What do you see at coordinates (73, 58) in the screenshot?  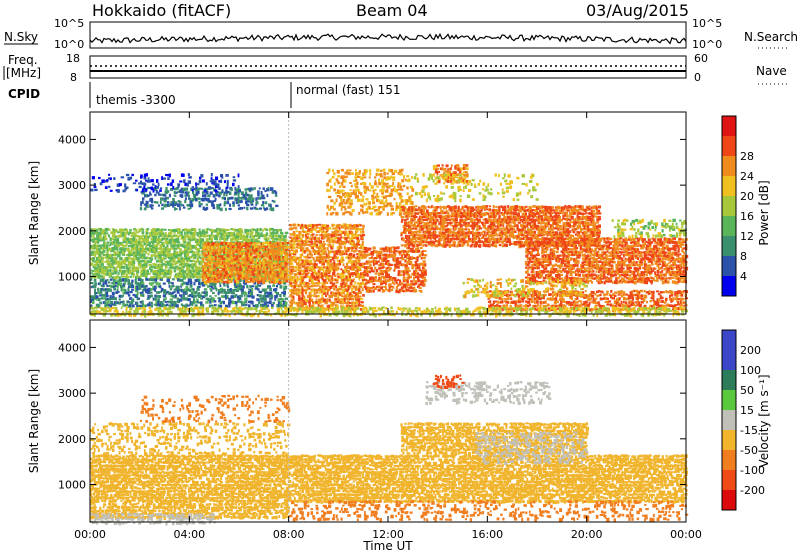 I see `freq-tick-high: 18` at bounding box center [73, 58].